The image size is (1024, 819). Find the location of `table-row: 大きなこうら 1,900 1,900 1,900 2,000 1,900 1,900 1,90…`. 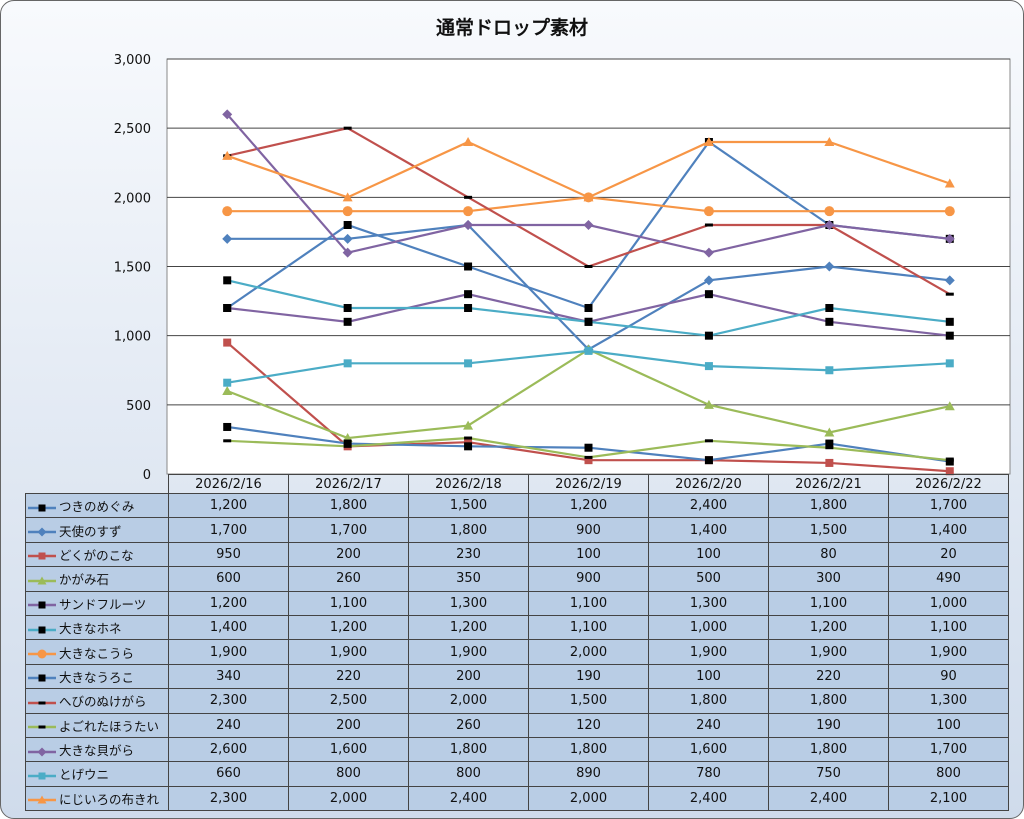

table-row: 大きなこうら 1,900 1,900 1,900 2,000 1,900 1,900 1,90… is located at coordinates (517, 652).